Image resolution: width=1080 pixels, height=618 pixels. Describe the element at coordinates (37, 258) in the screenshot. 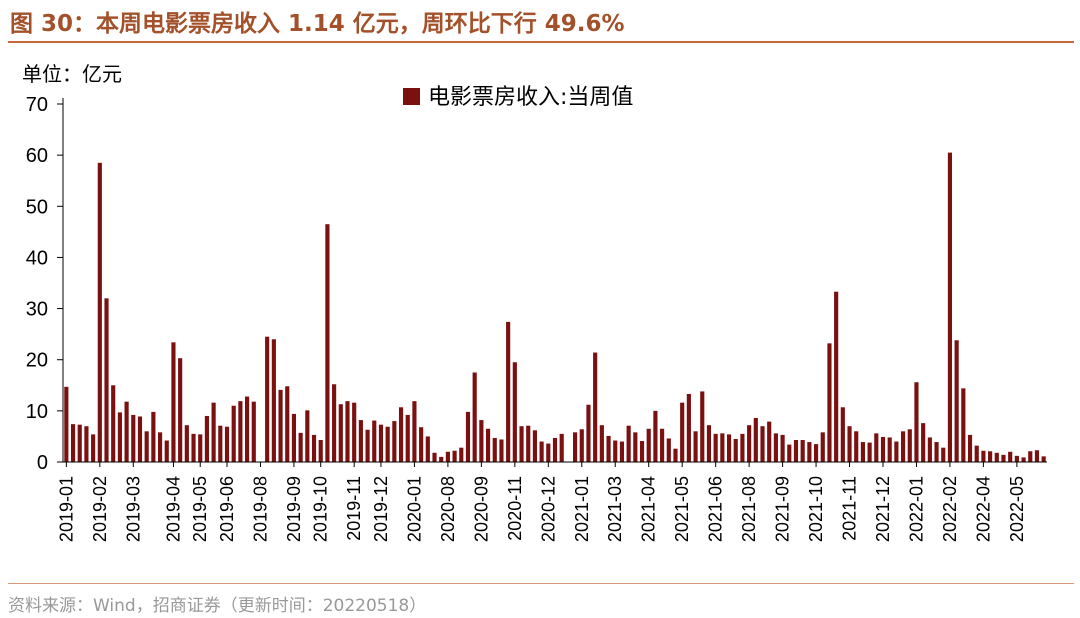

I see `y-tick-label: 40` at that location.